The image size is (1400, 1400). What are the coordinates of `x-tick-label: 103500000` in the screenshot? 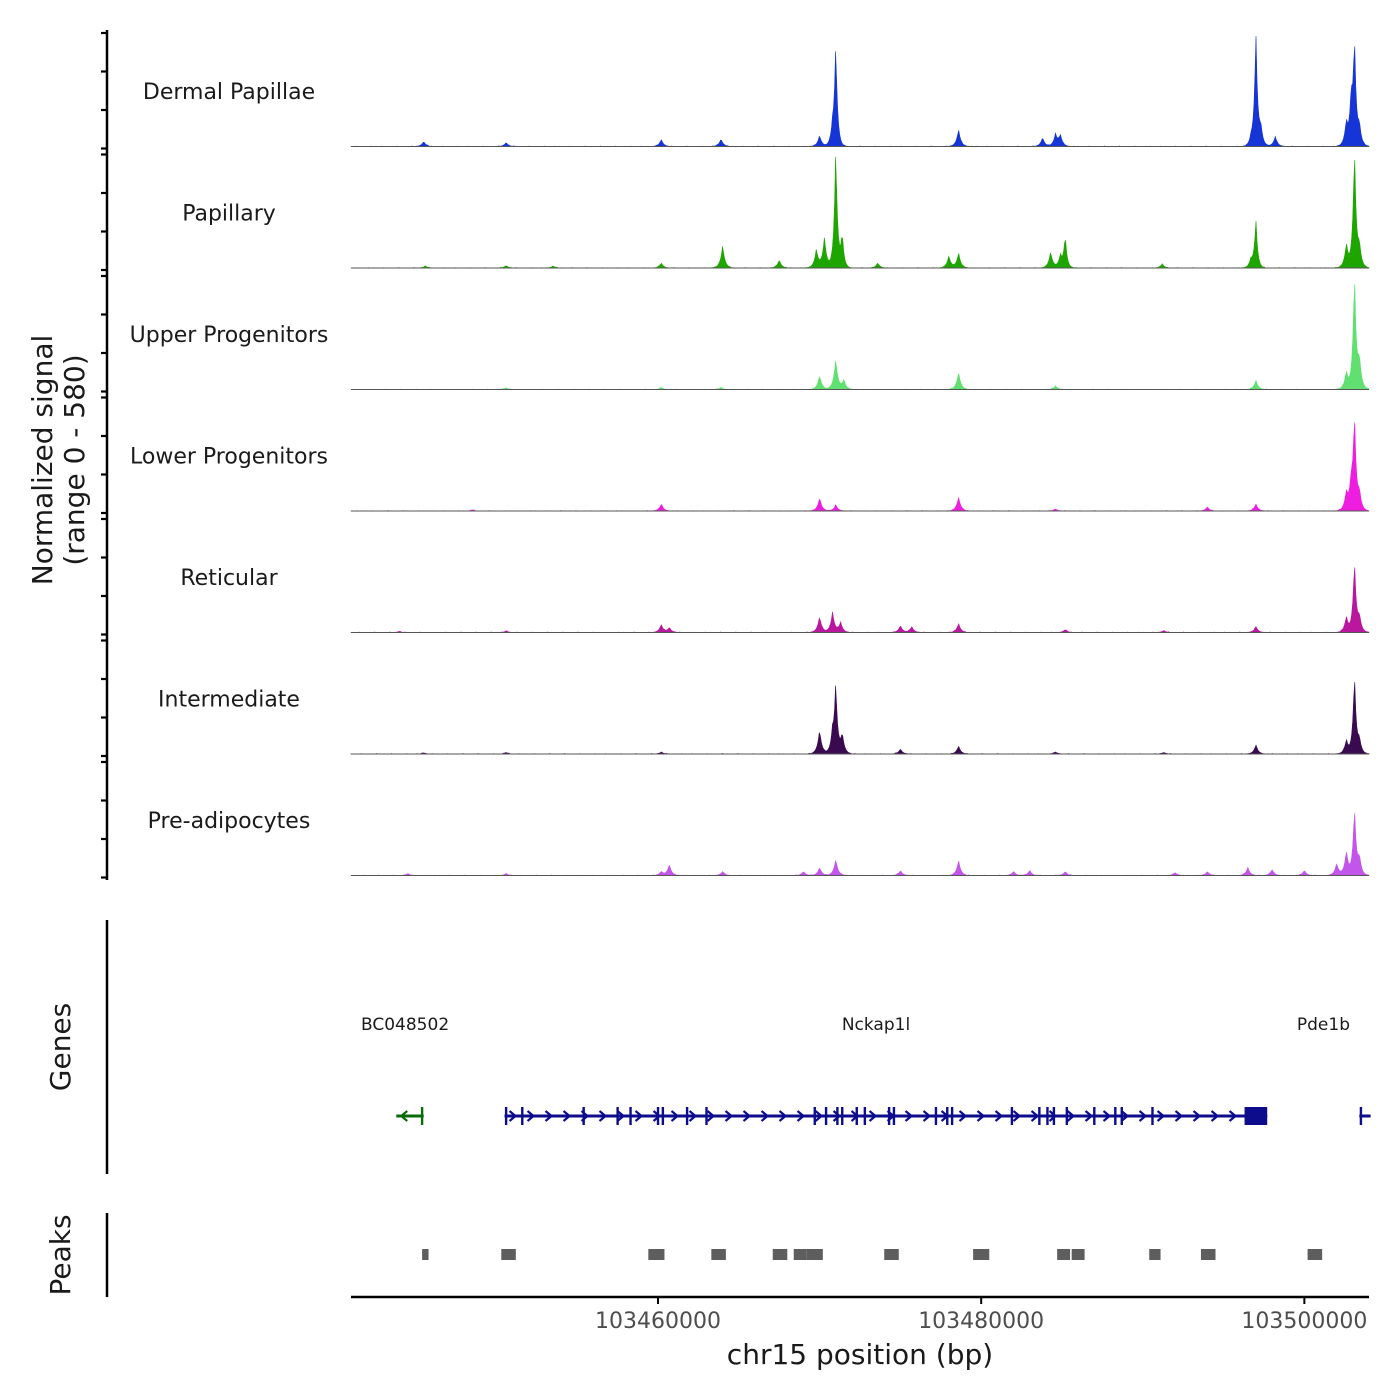 It's located at (1304, 1321).